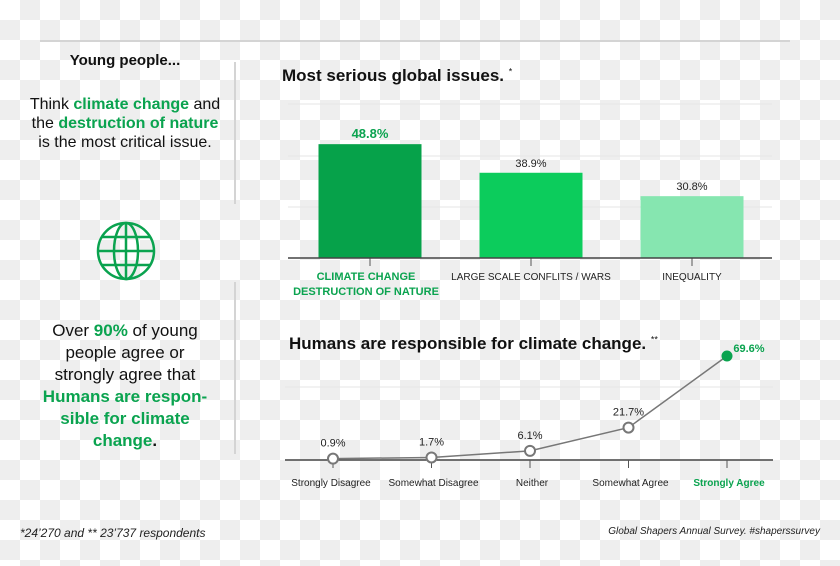  Describe the element at coordinates (366, 277) in the screenshot. I see `category-label: CLIMATE CHANGE` at that location.